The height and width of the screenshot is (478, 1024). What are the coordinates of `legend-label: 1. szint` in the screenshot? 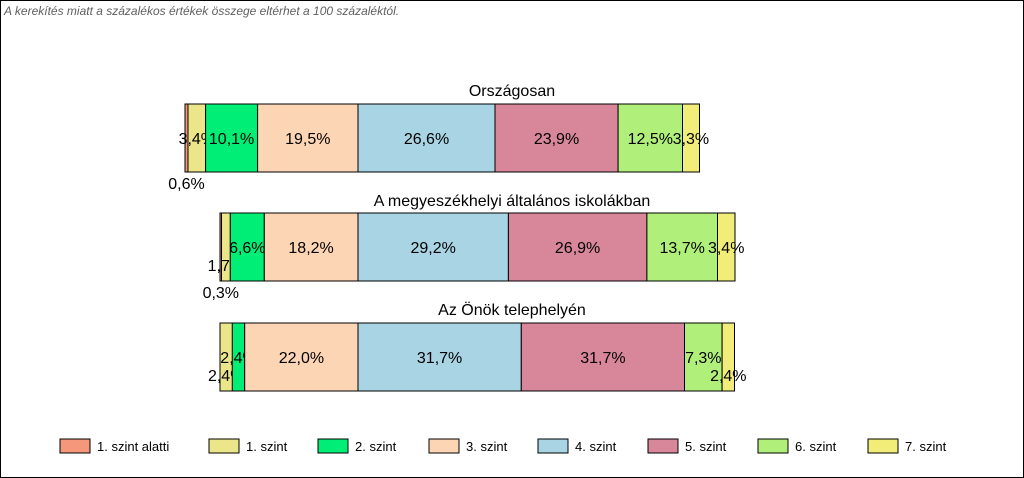 It's located at (267, 446).